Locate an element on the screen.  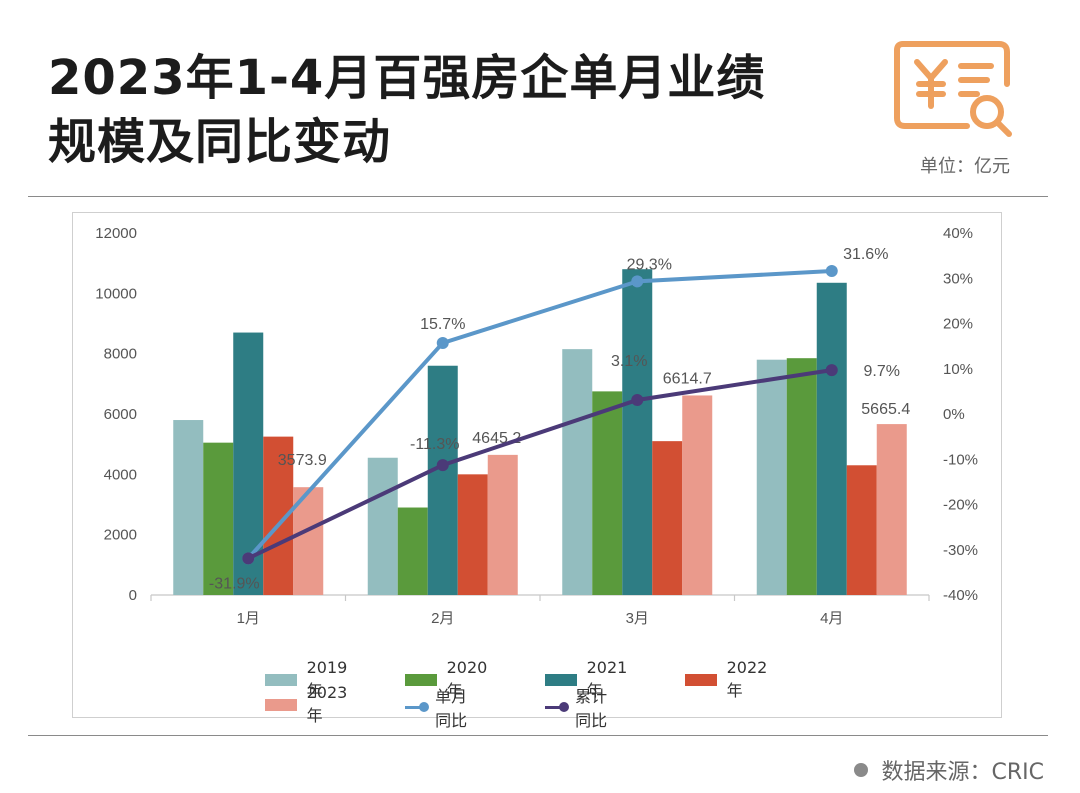
y-right-tick-label: -10% is located at coordinates (960, 459).